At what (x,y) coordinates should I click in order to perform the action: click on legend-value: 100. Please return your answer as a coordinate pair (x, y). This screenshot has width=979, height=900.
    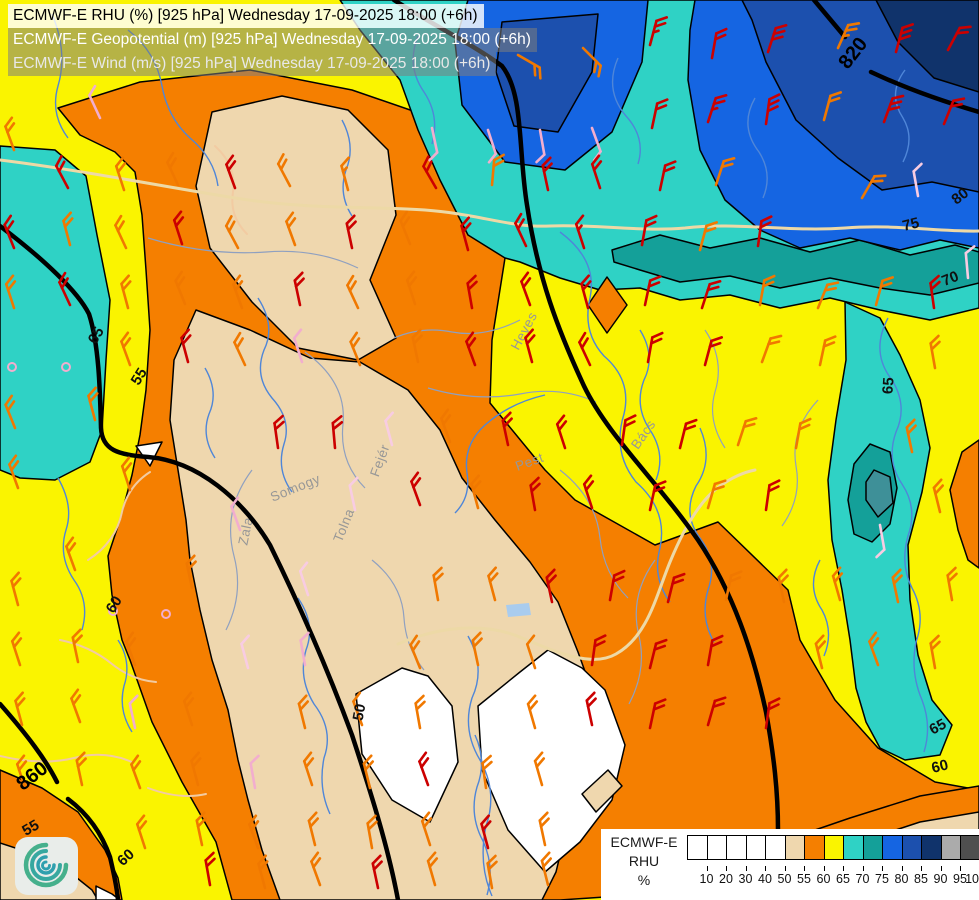
    Looking at the image, I should click on (972, 879).